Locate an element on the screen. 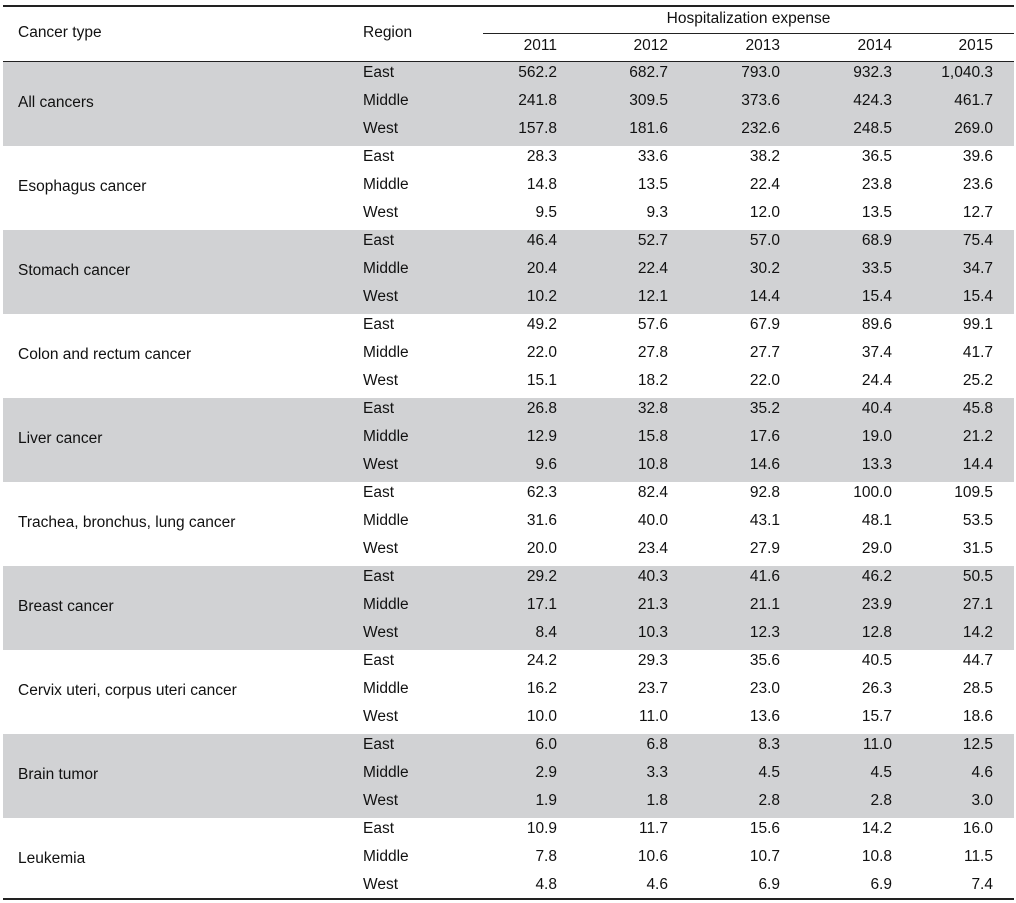 Image resolution: width=1016 pixels, height=903 pixels. expense-value-cell: 36.5 is located at coordinates (876, 156).